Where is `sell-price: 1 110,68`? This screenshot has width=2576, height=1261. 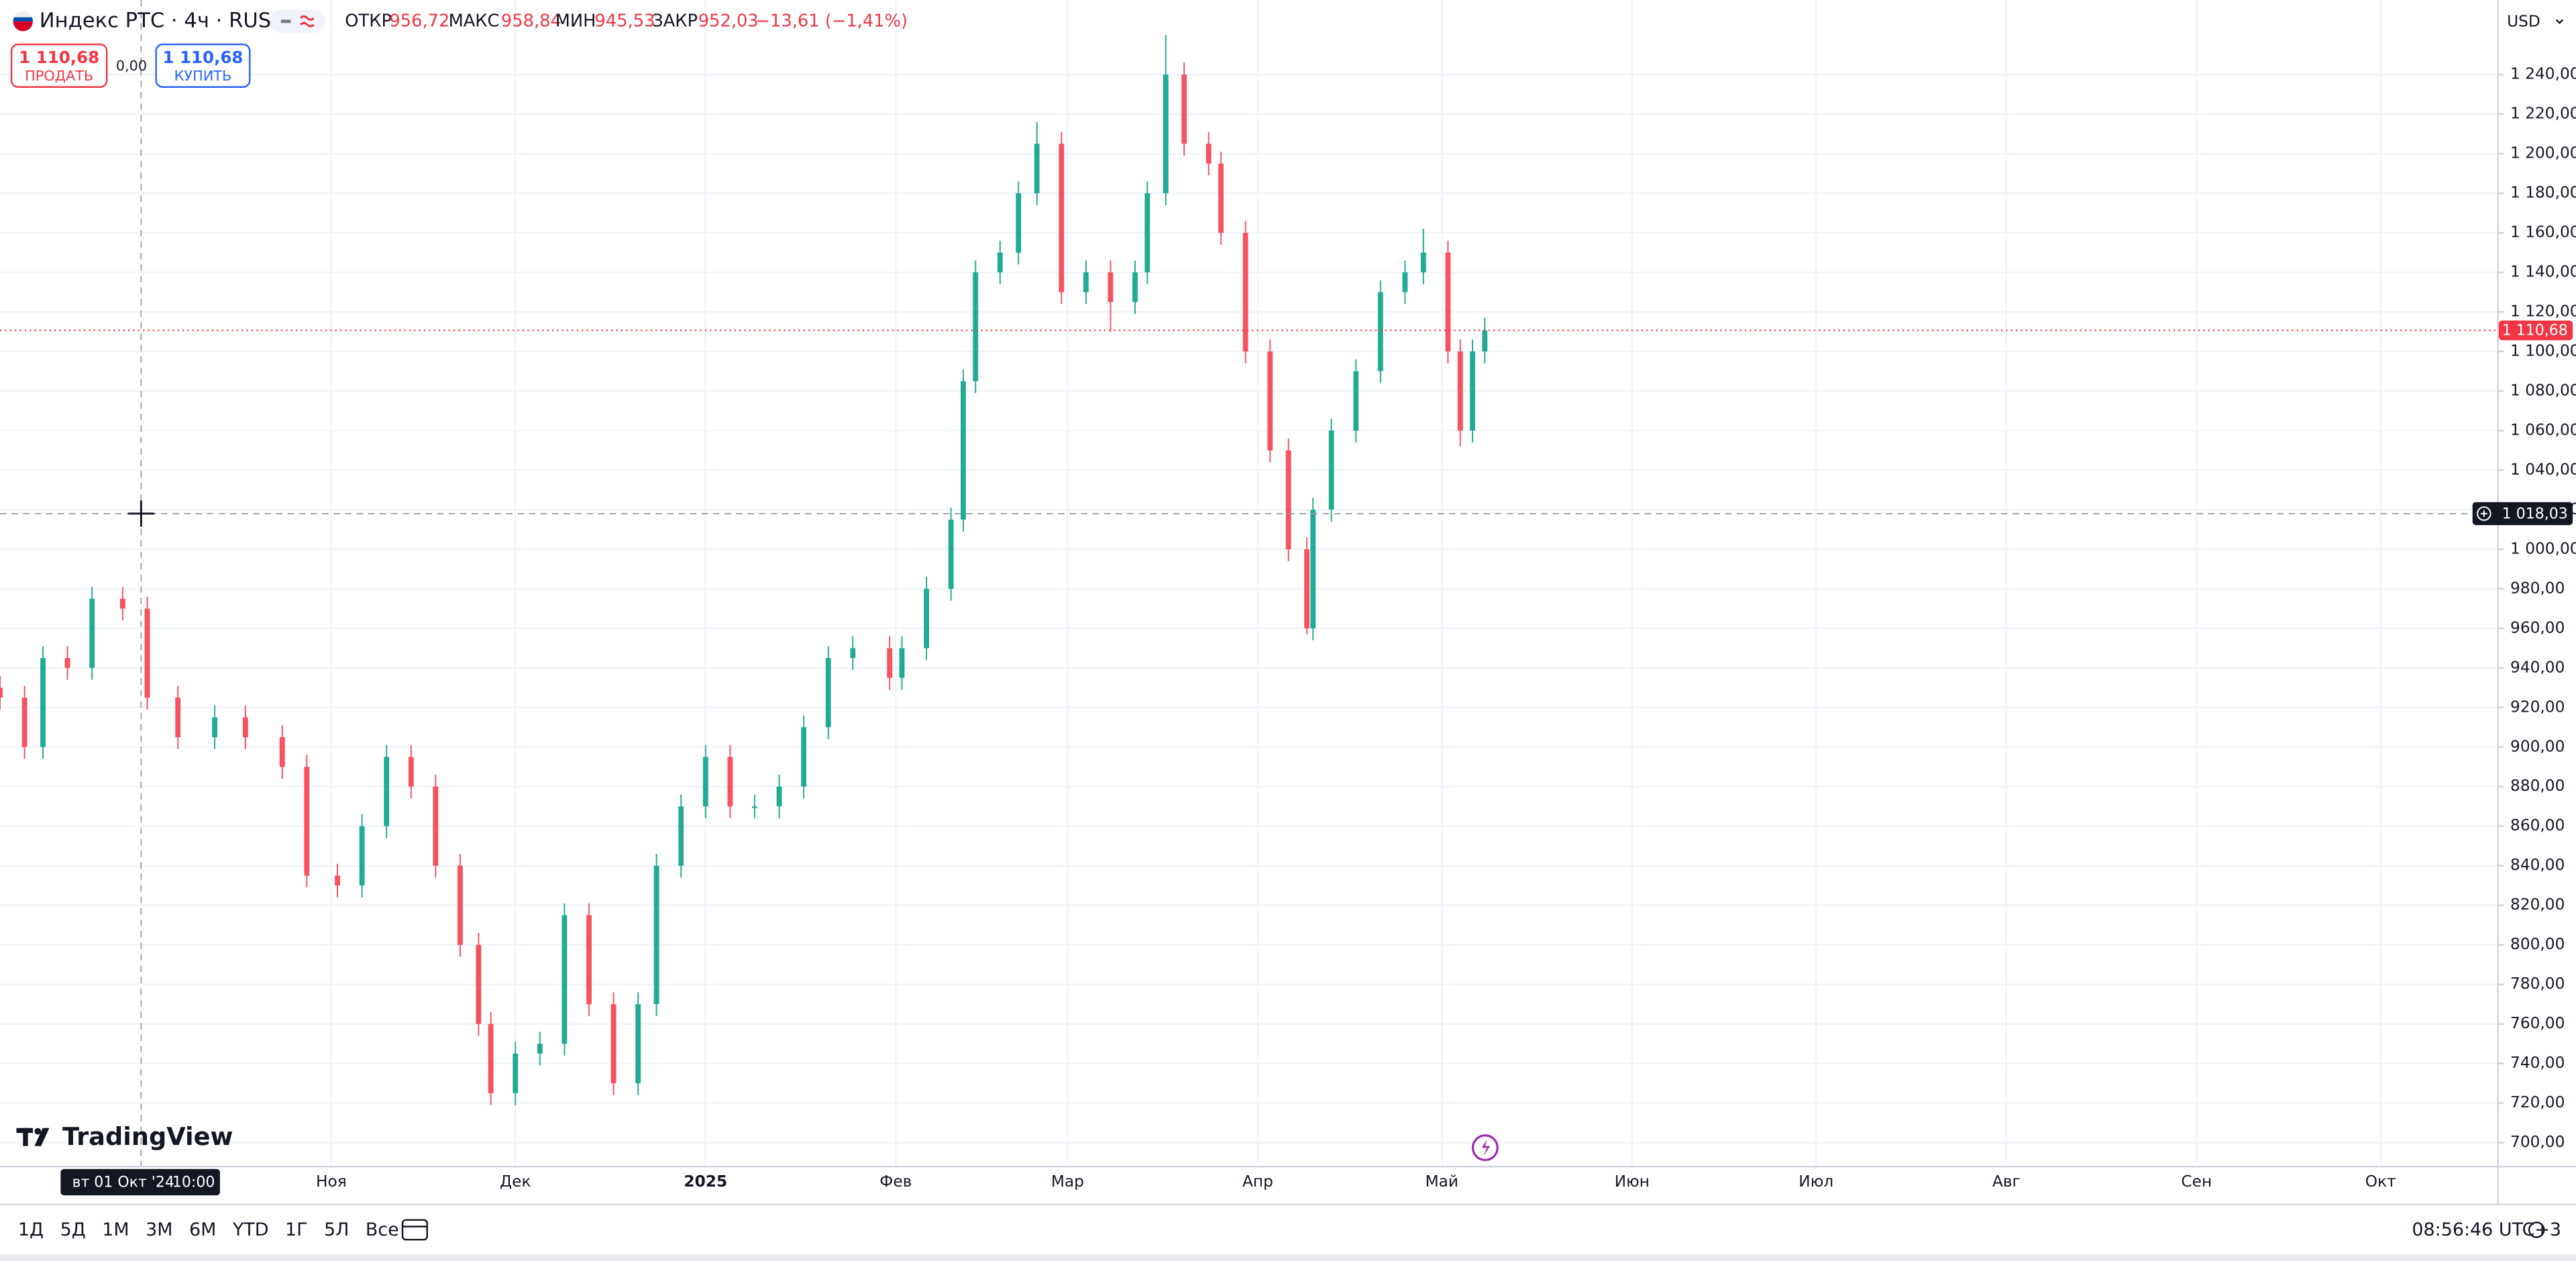 sell-price: 1 110,68 is located at coordinates (59, 58).